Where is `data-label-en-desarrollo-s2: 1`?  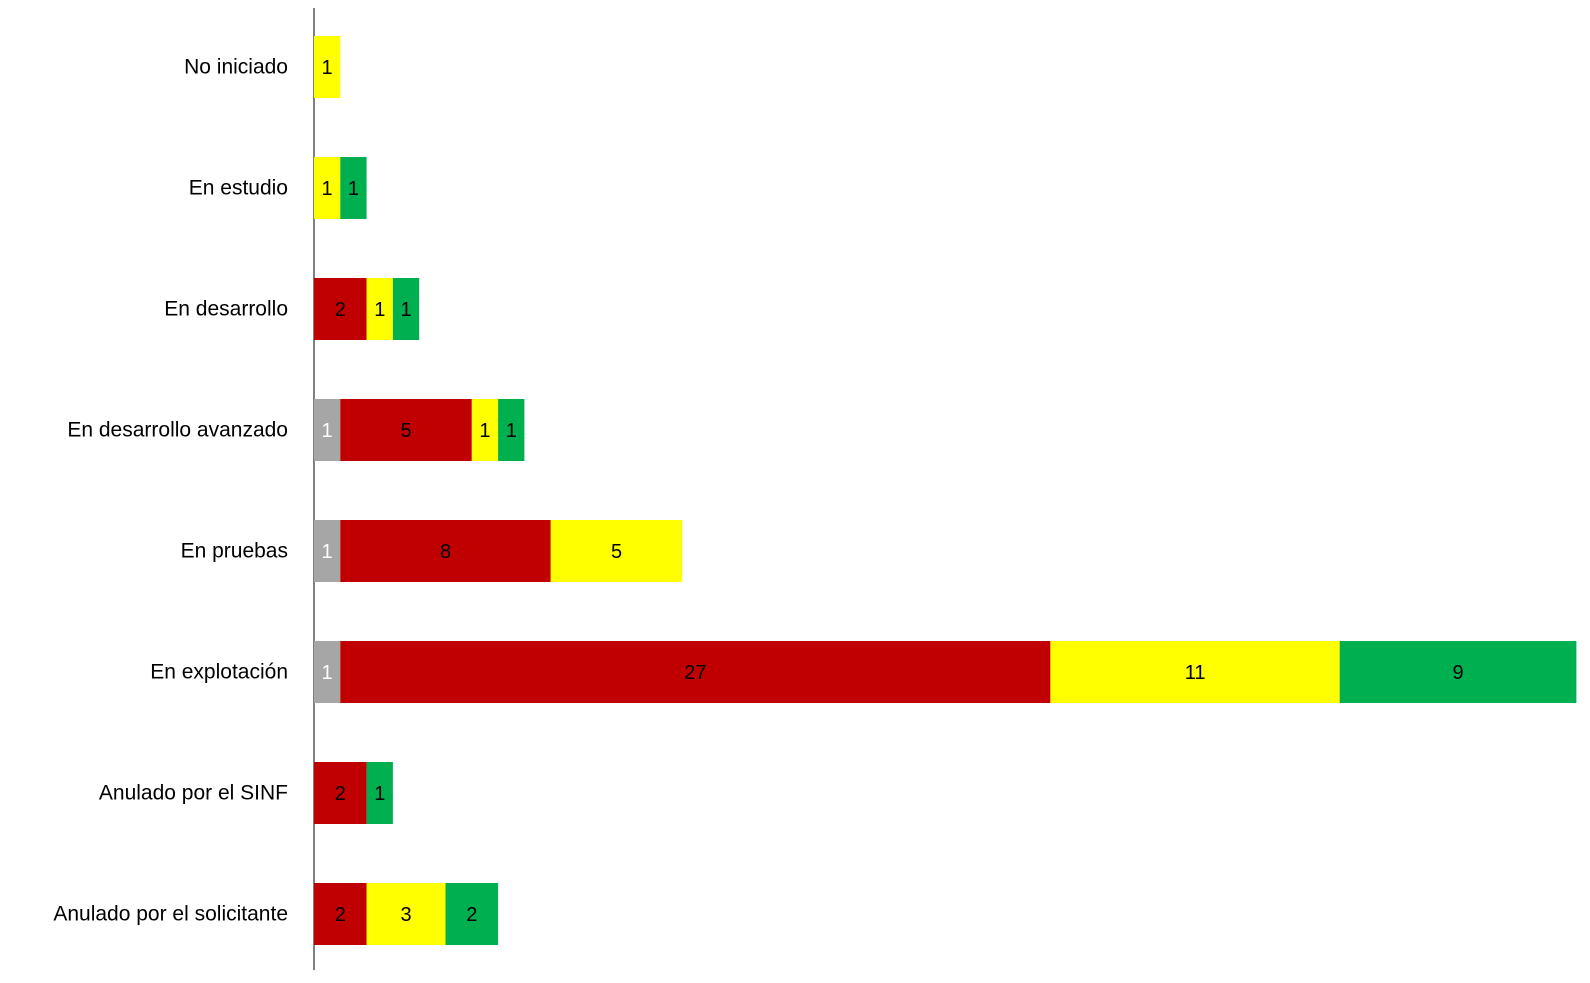 data-label-en-desarrollo-s2: 1 is located at coordinates (379, 310).